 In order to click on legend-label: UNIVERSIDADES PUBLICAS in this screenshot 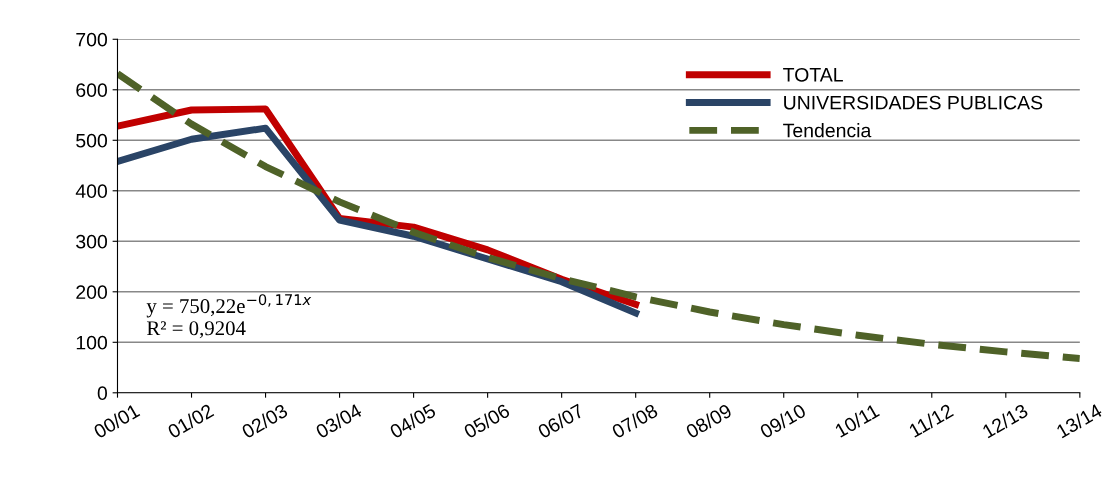, I will do `click(913, 102)`.